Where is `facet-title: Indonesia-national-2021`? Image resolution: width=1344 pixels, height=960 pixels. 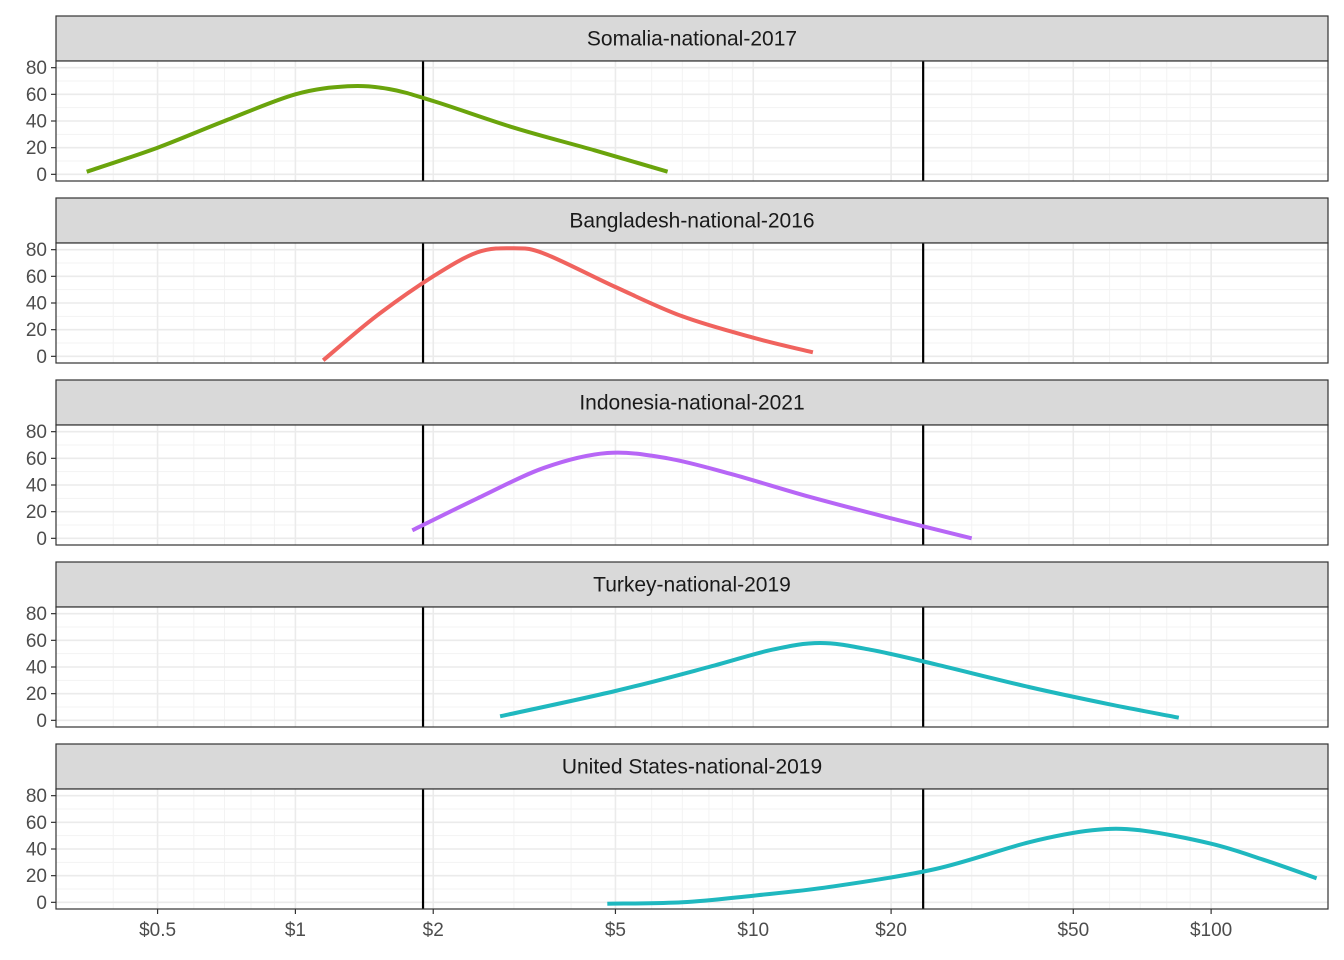 facet-title: Indonesia-national-2021 is located at coordinates (691, 403).